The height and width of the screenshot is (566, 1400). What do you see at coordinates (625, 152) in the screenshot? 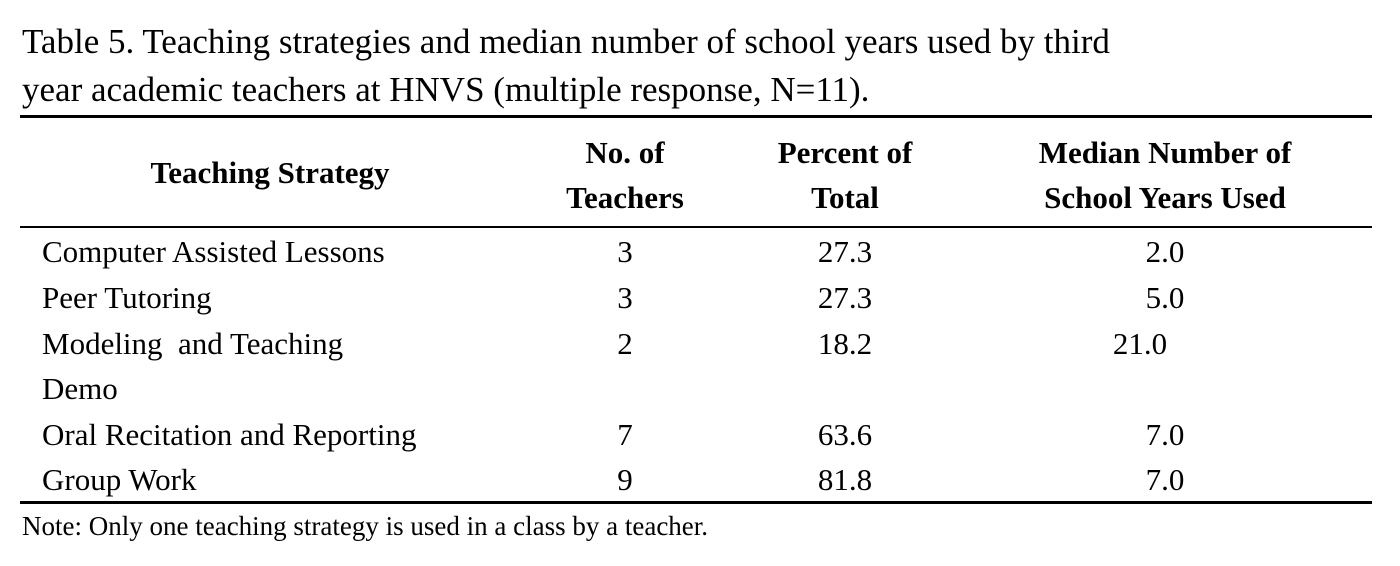
I see `header-teachers-line-1: No. of` at bounding box center [625, 152].